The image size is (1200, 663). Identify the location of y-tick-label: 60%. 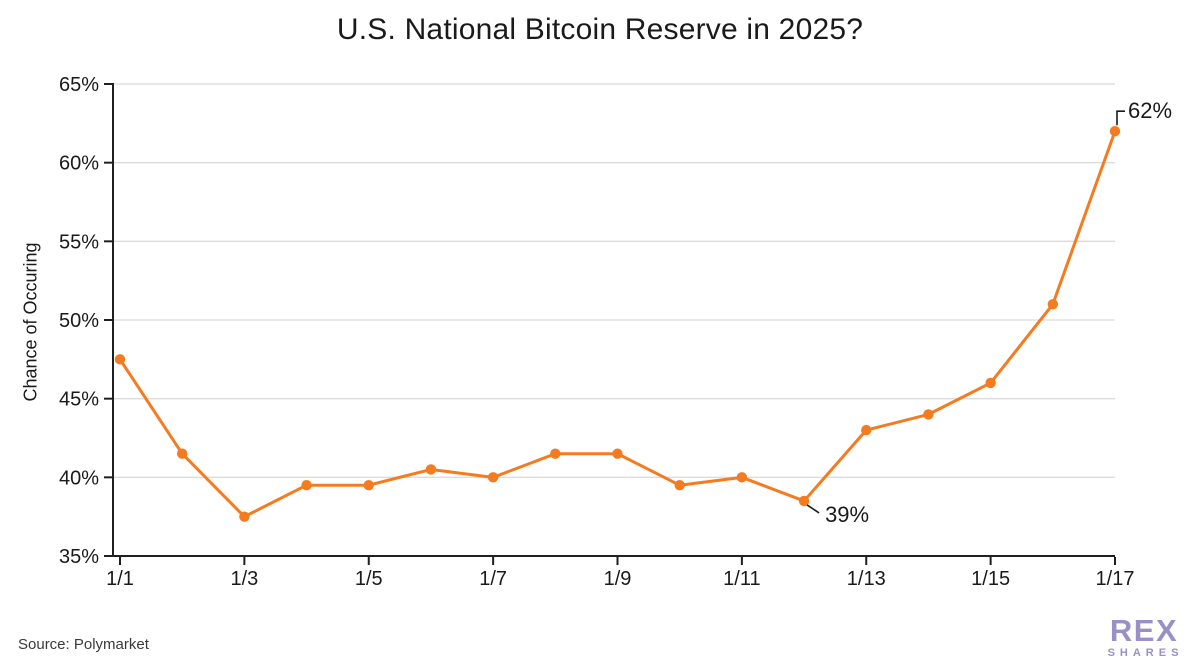
(79, 164).